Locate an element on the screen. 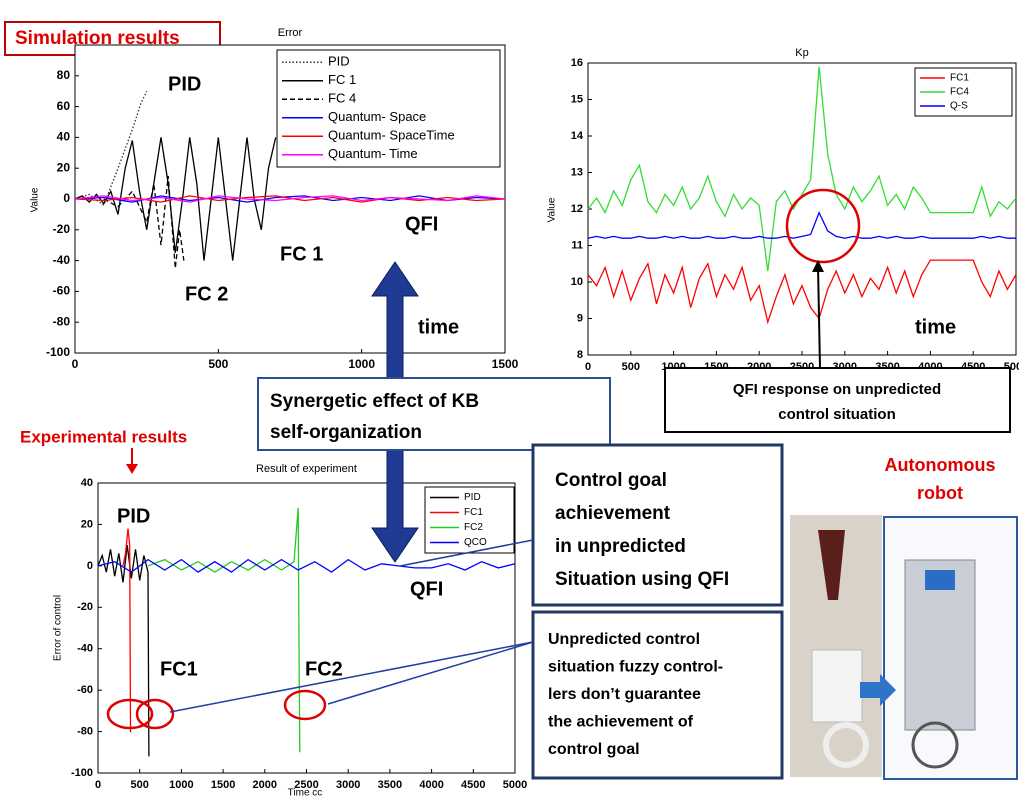 Image resolution: width=1019 pixels, height=802 pixels. goal-text: Control goal is located at coordinates (611, 480).